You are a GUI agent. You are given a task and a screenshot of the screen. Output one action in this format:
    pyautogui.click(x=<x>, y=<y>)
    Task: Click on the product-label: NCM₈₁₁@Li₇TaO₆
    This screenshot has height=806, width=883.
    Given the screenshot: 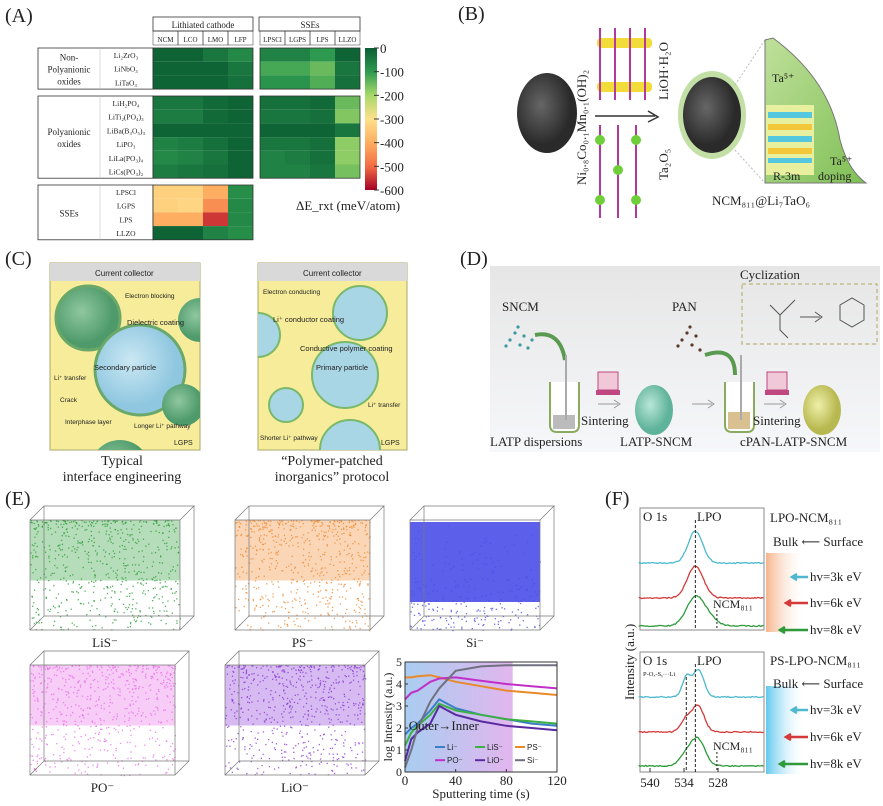 What is the action you would take?
    pyautogui.click(x=761, y=200)
    